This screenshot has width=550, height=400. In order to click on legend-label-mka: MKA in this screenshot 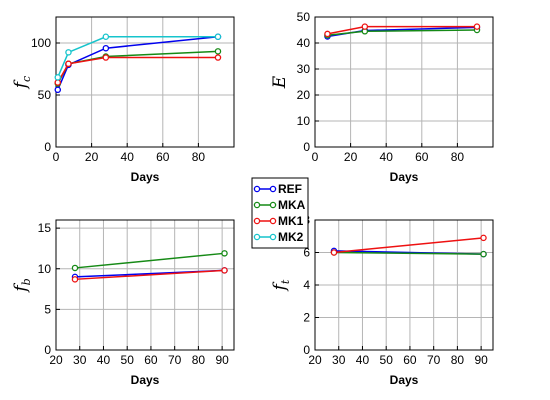, I will do `click(292, 205)`.